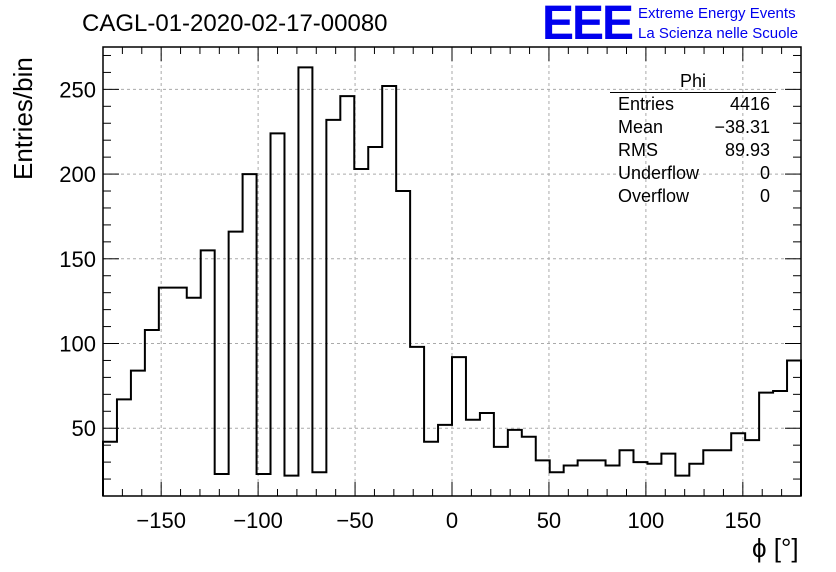 This screenshot has width=836, height=572. What do you see at coordinates (452, 520) in the screenshot?
I see `x-tick-label: 0` at bounding box center [452, 520].